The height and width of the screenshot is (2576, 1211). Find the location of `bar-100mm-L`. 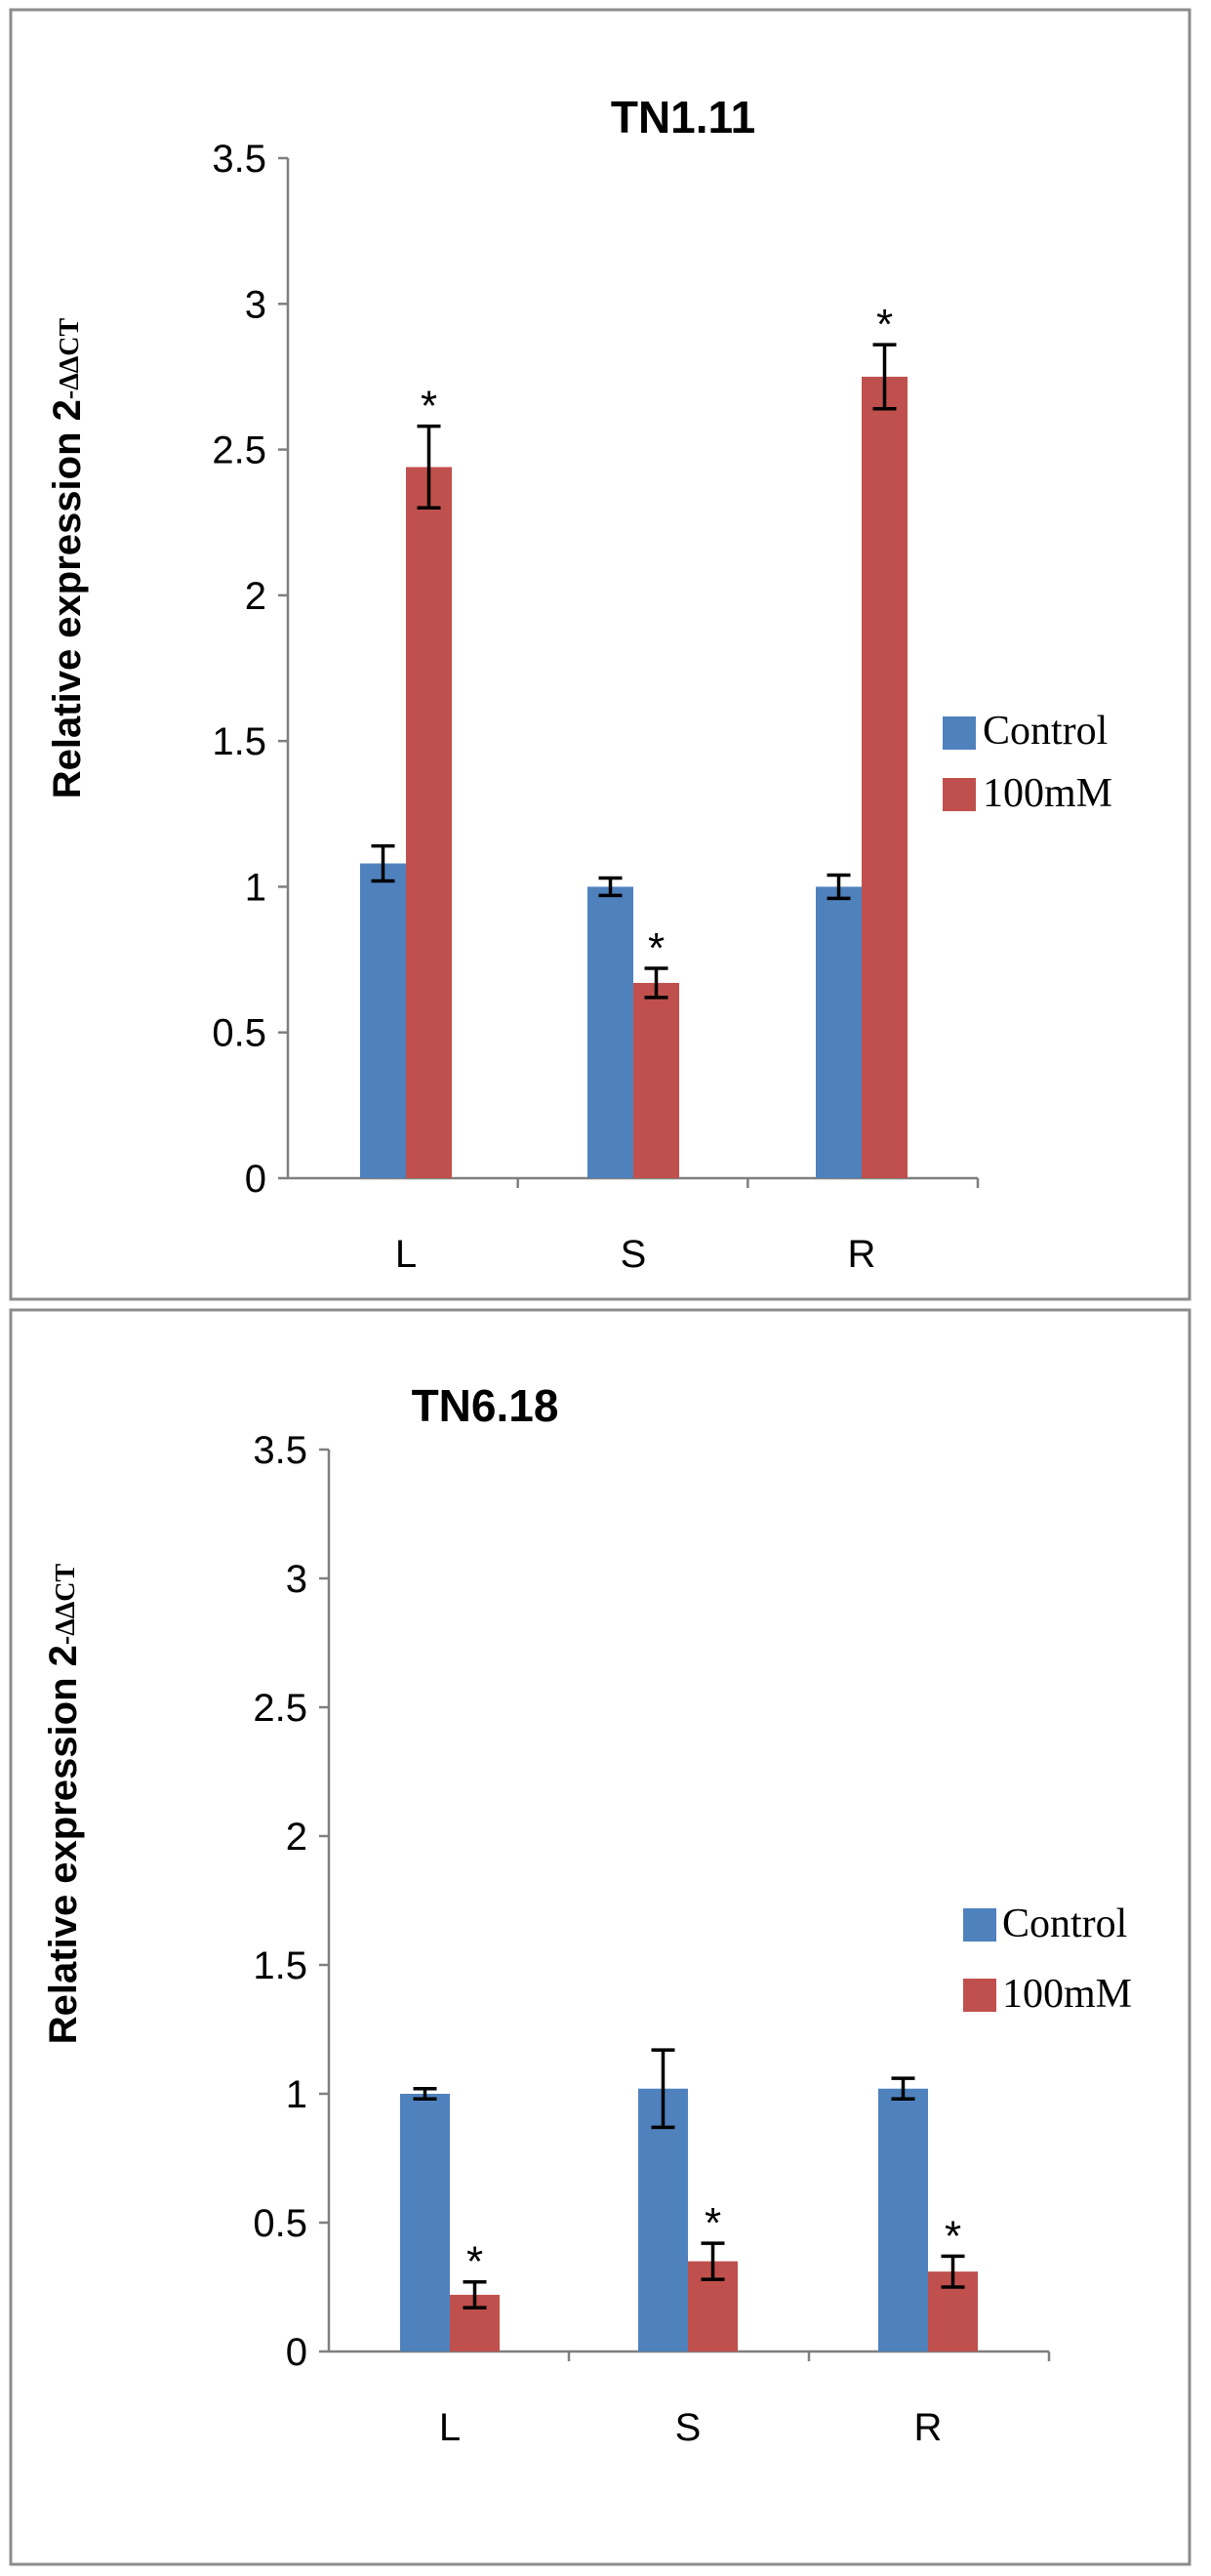

bar-100mm-L is located at coordinates (429, 822).